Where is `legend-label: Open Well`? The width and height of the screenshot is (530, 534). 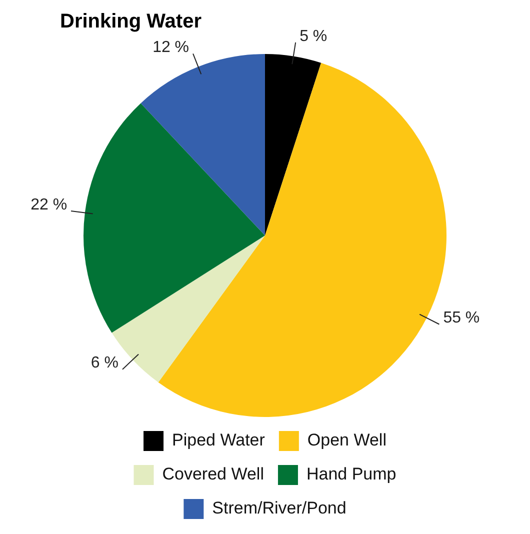 legend-label: Open Well is located at coordinates (346, 440).